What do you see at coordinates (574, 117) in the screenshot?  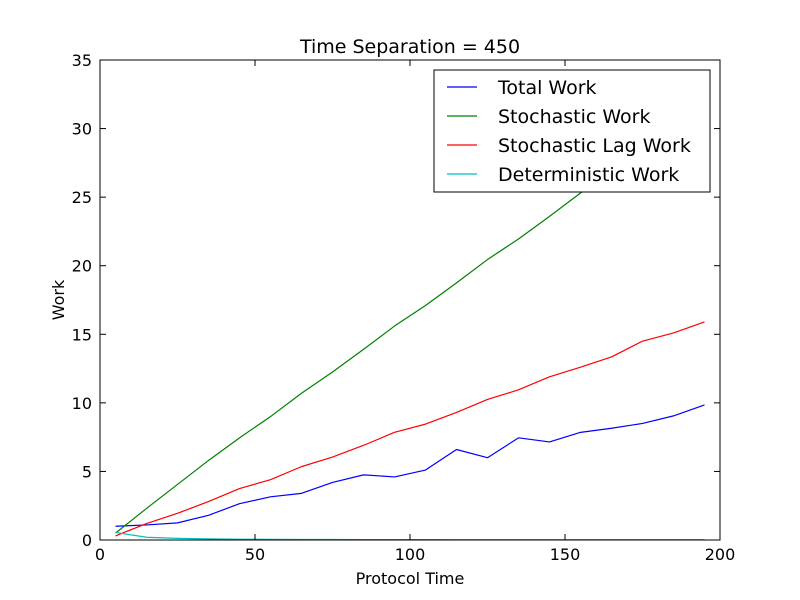 I see `legend-label-stochastic-work: Stochastic Work` at bounding box center [574, 117].